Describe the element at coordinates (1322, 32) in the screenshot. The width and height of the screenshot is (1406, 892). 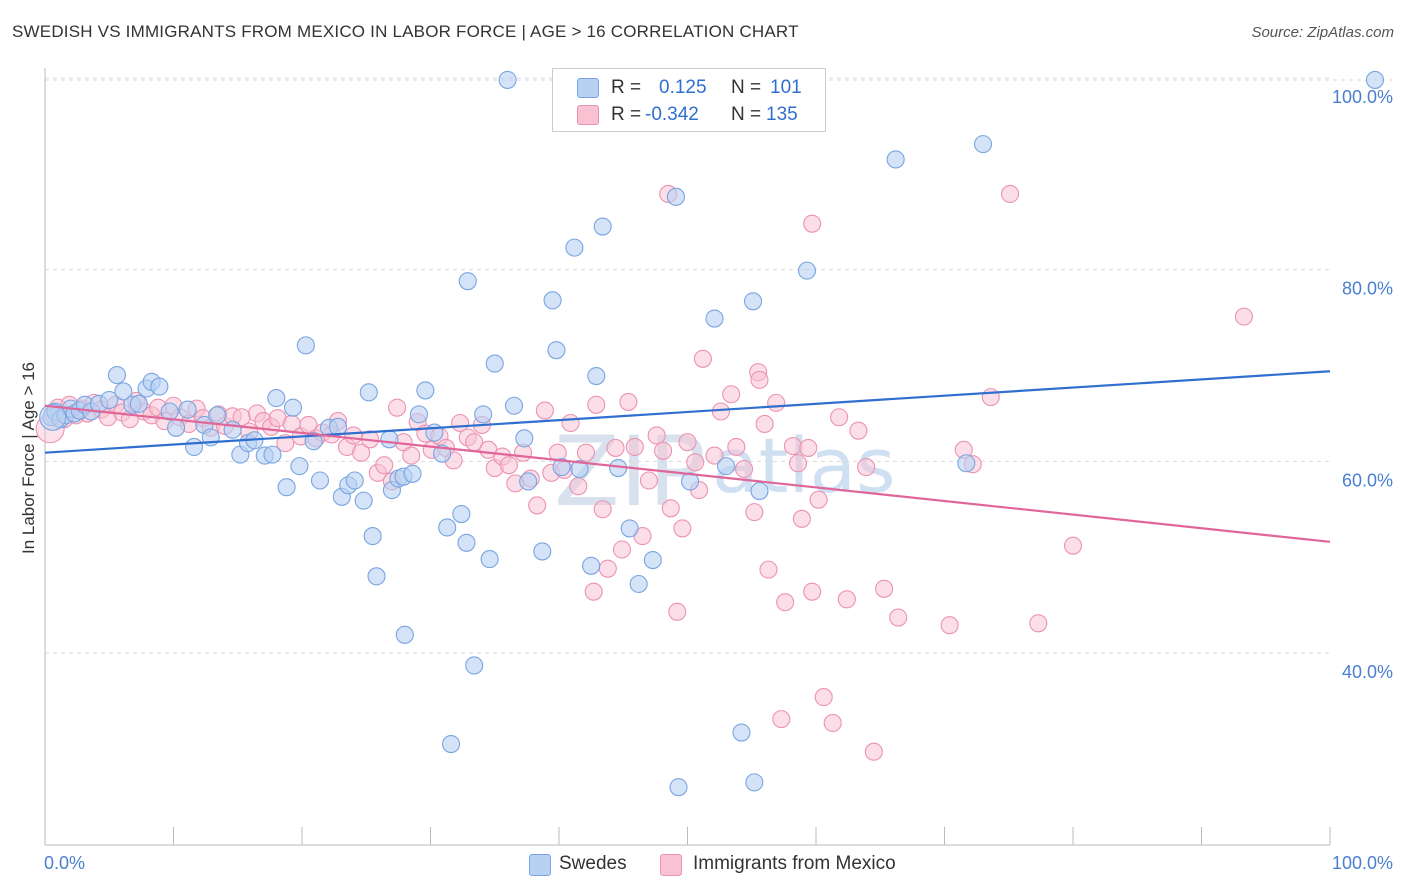
I see `source-credit: Source: ZipAtlas.com` at that location.